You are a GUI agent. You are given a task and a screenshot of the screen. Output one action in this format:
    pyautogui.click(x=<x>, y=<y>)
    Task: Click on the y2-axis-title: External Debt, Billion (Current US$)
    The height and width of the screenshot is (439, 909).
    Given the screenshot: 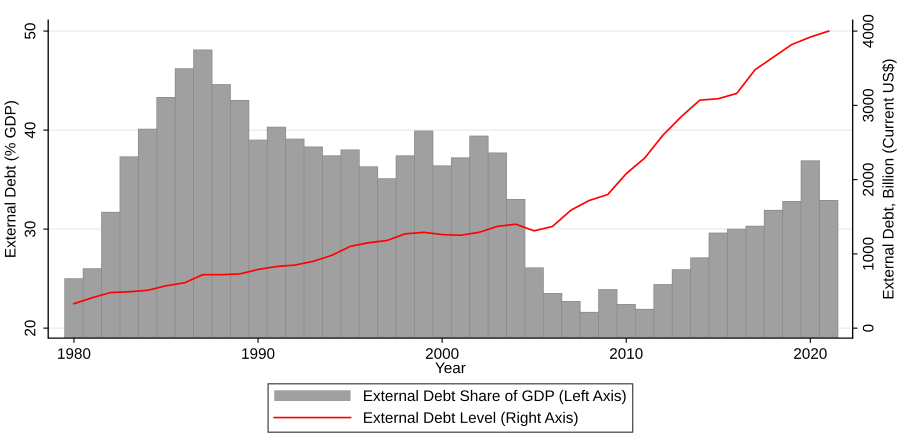 What is the action you would take?
    pyautogui.click(x=889, y=178)
    